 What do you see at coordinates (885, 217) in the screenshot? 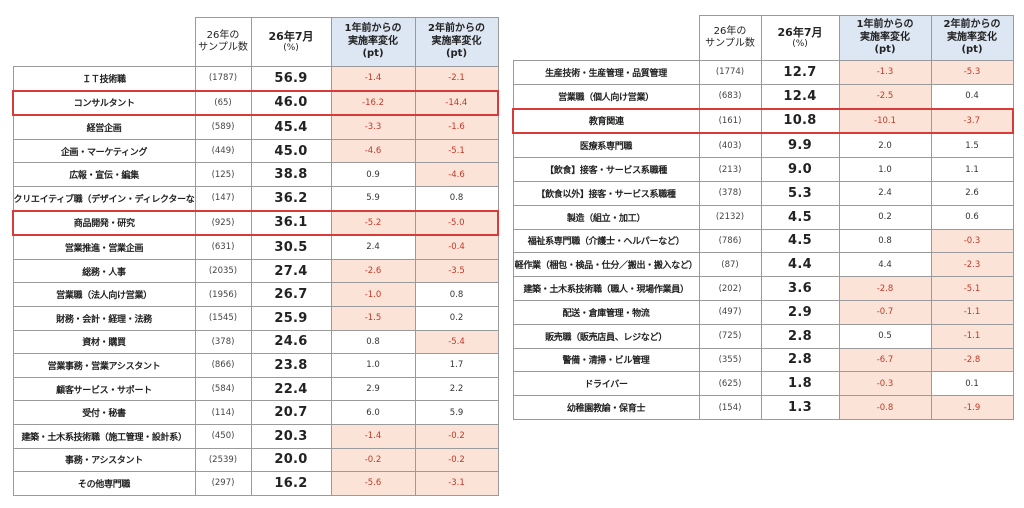
I see `delta-1y-cell: 0.2` at bounding box center [885, 217].